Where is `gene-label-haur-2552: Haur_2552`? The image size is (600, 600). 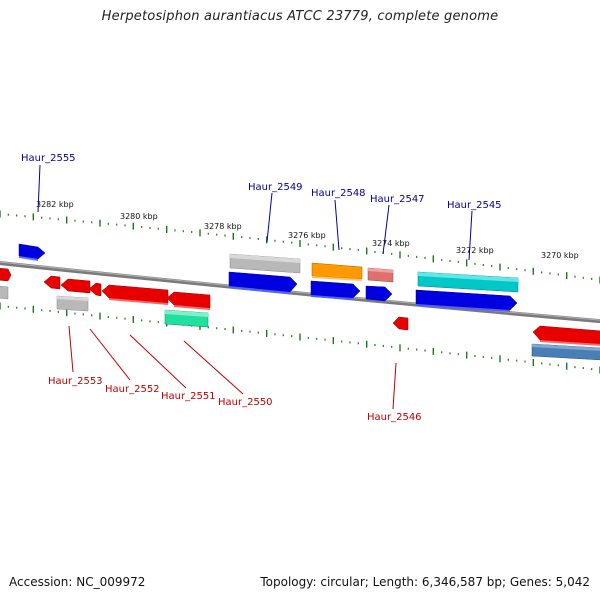 gene-label-haur-2552: Haur_2552 is located at coordinates (132, 389).